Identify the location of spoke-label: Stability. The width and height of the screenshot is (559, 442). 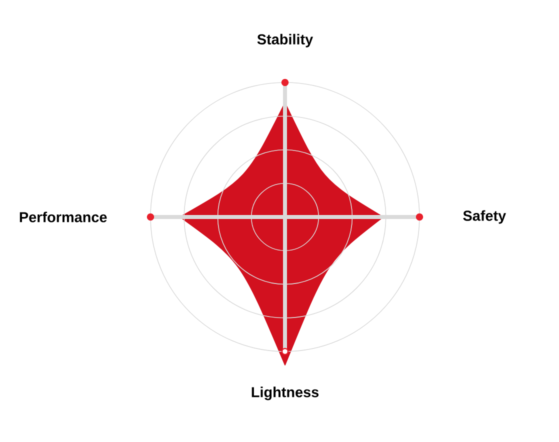
(285, 41).